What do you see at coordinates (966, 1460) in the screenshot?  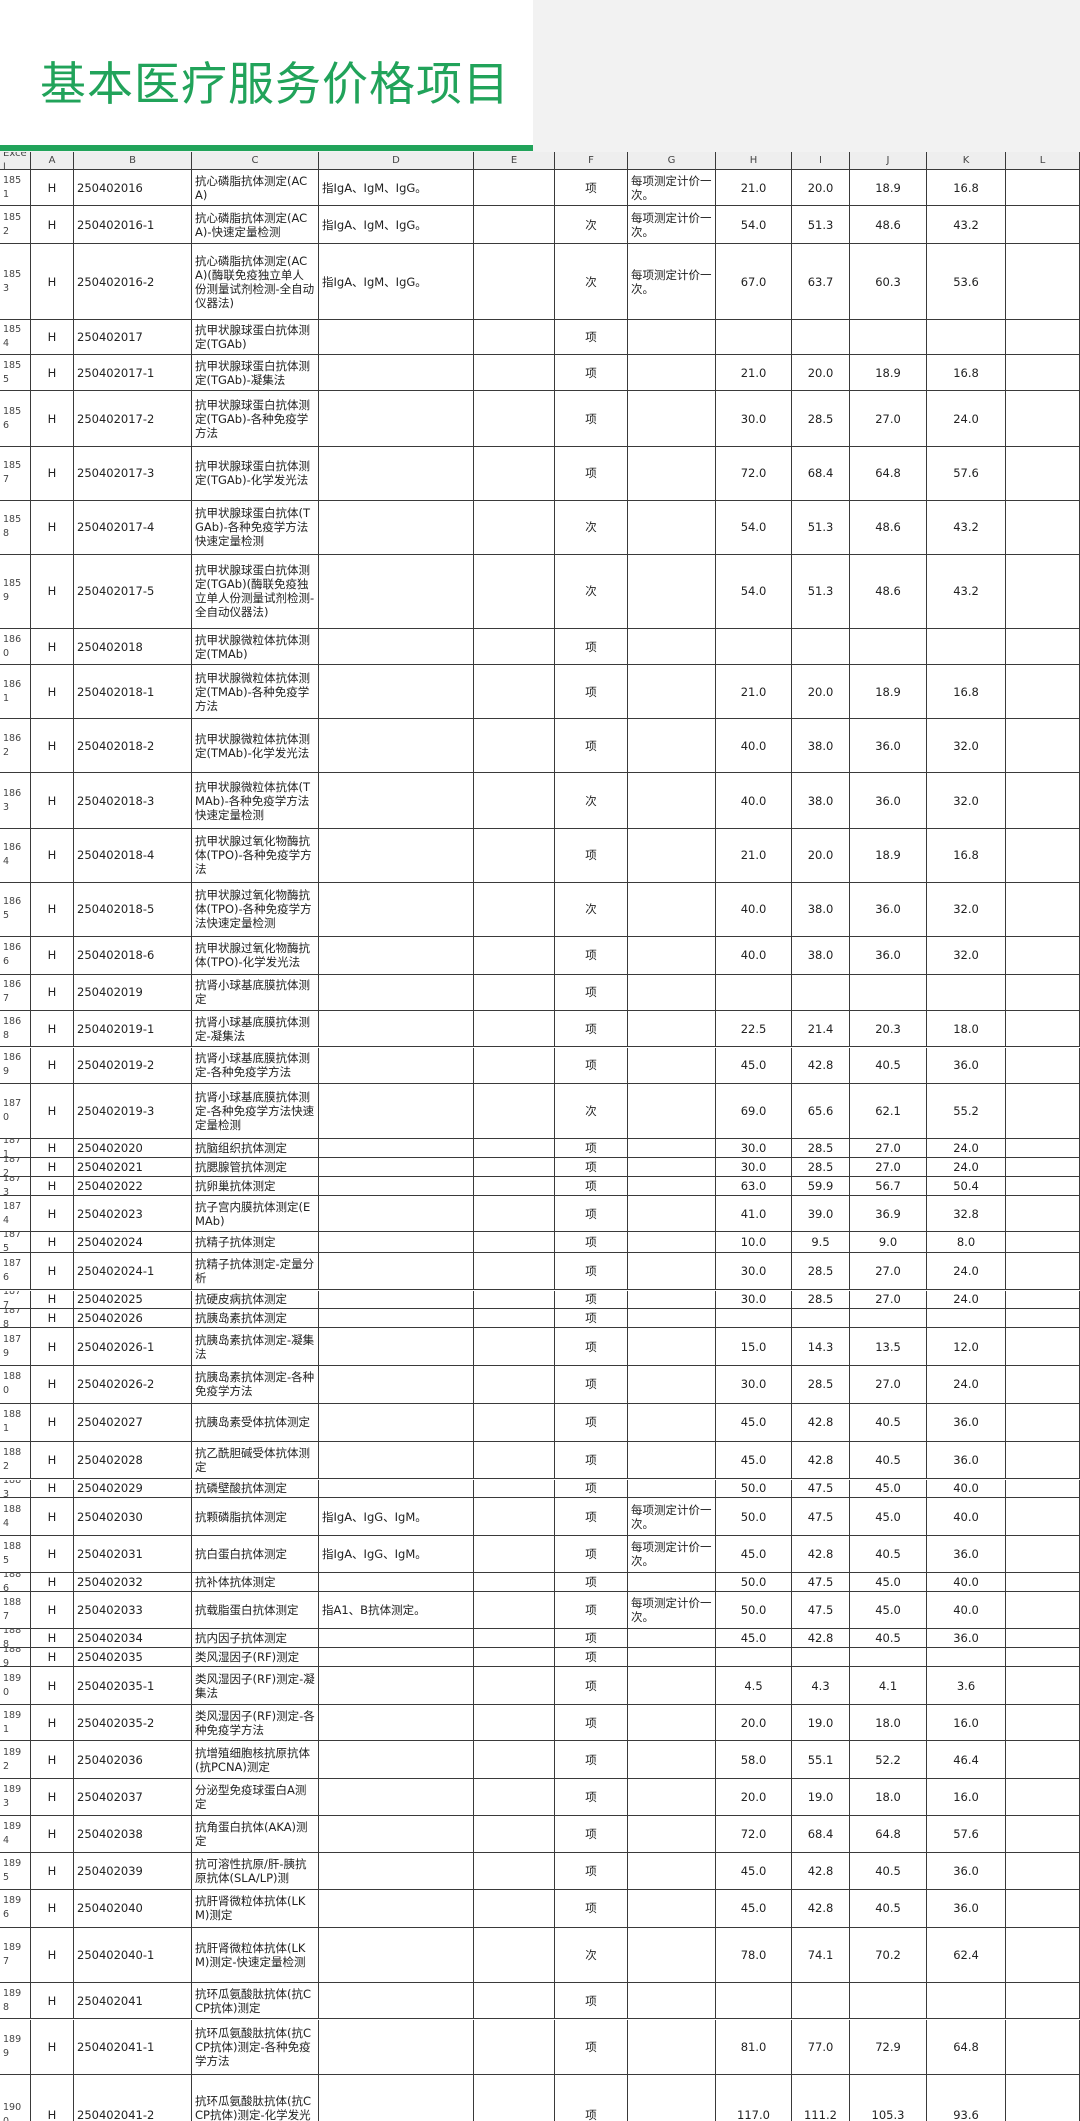 I see `price-k: 36.0` at bounding box center [966, 1460].